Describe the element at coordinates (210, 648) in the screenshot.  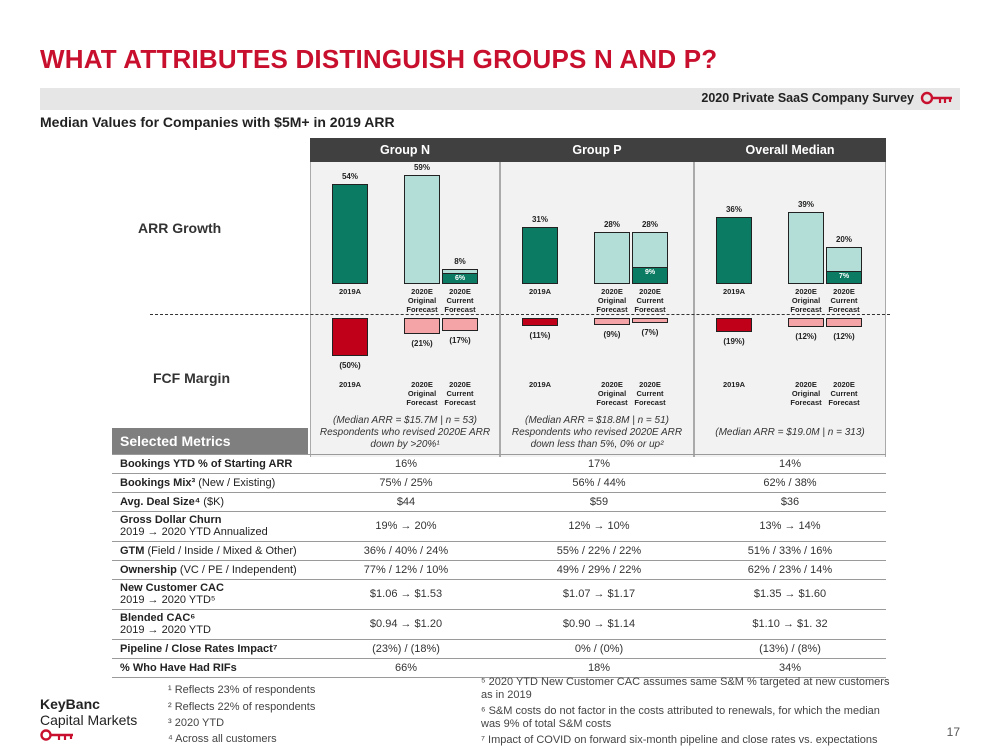
I see `metric-name: Pipeline / Close Rates Impact⁷` at that location.